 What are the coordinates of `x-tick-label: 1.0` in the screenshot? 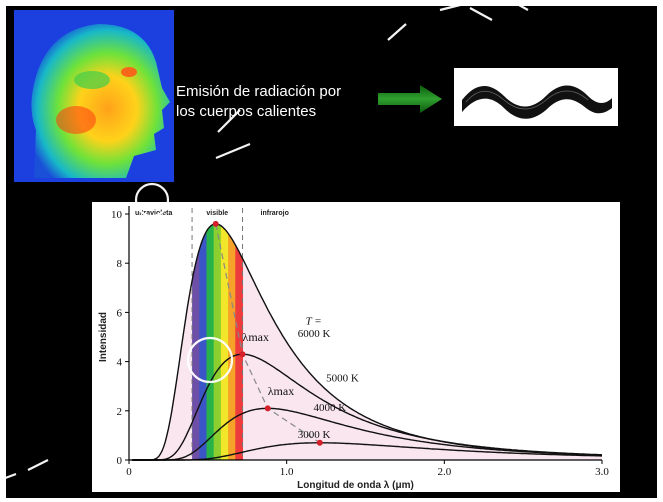 It's located at (287, 472).